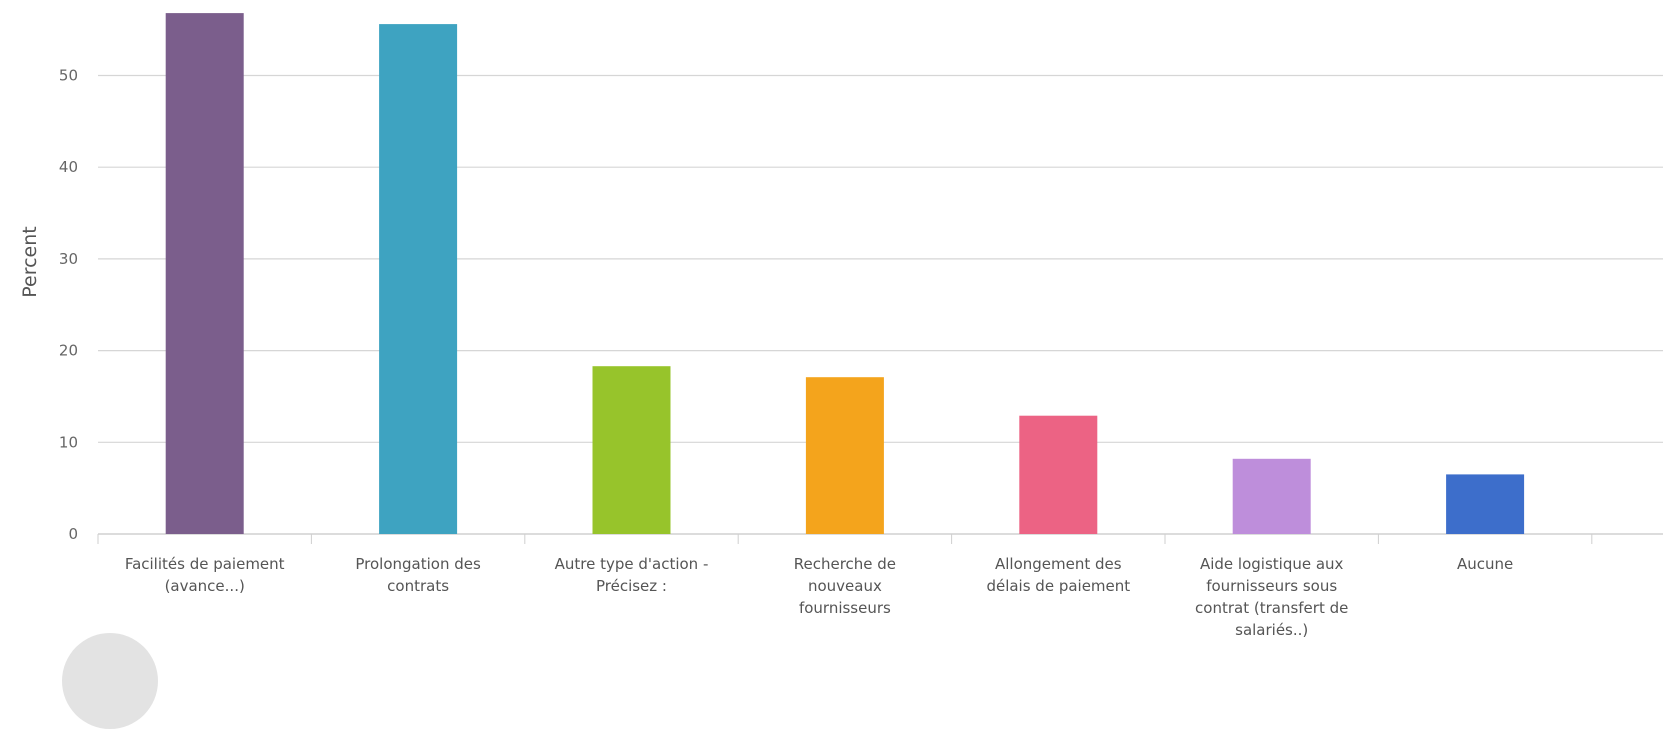 The image size is (1663, 729). I want to click on x-tick-label: Allongement des délais de paiement, so click(1058, 575).